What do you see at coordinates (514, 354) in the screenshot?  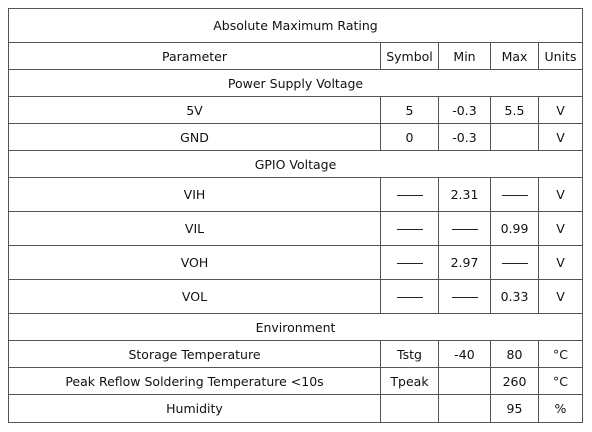 I see `cell-max: 80` at bounding box center [514, 354].